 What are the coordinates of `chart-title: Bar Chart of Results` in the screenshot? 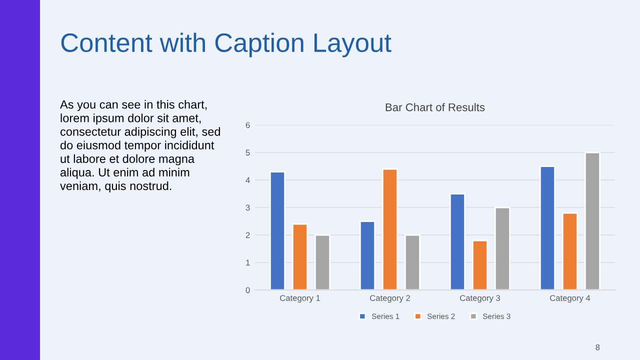 It's located at (435, 107).